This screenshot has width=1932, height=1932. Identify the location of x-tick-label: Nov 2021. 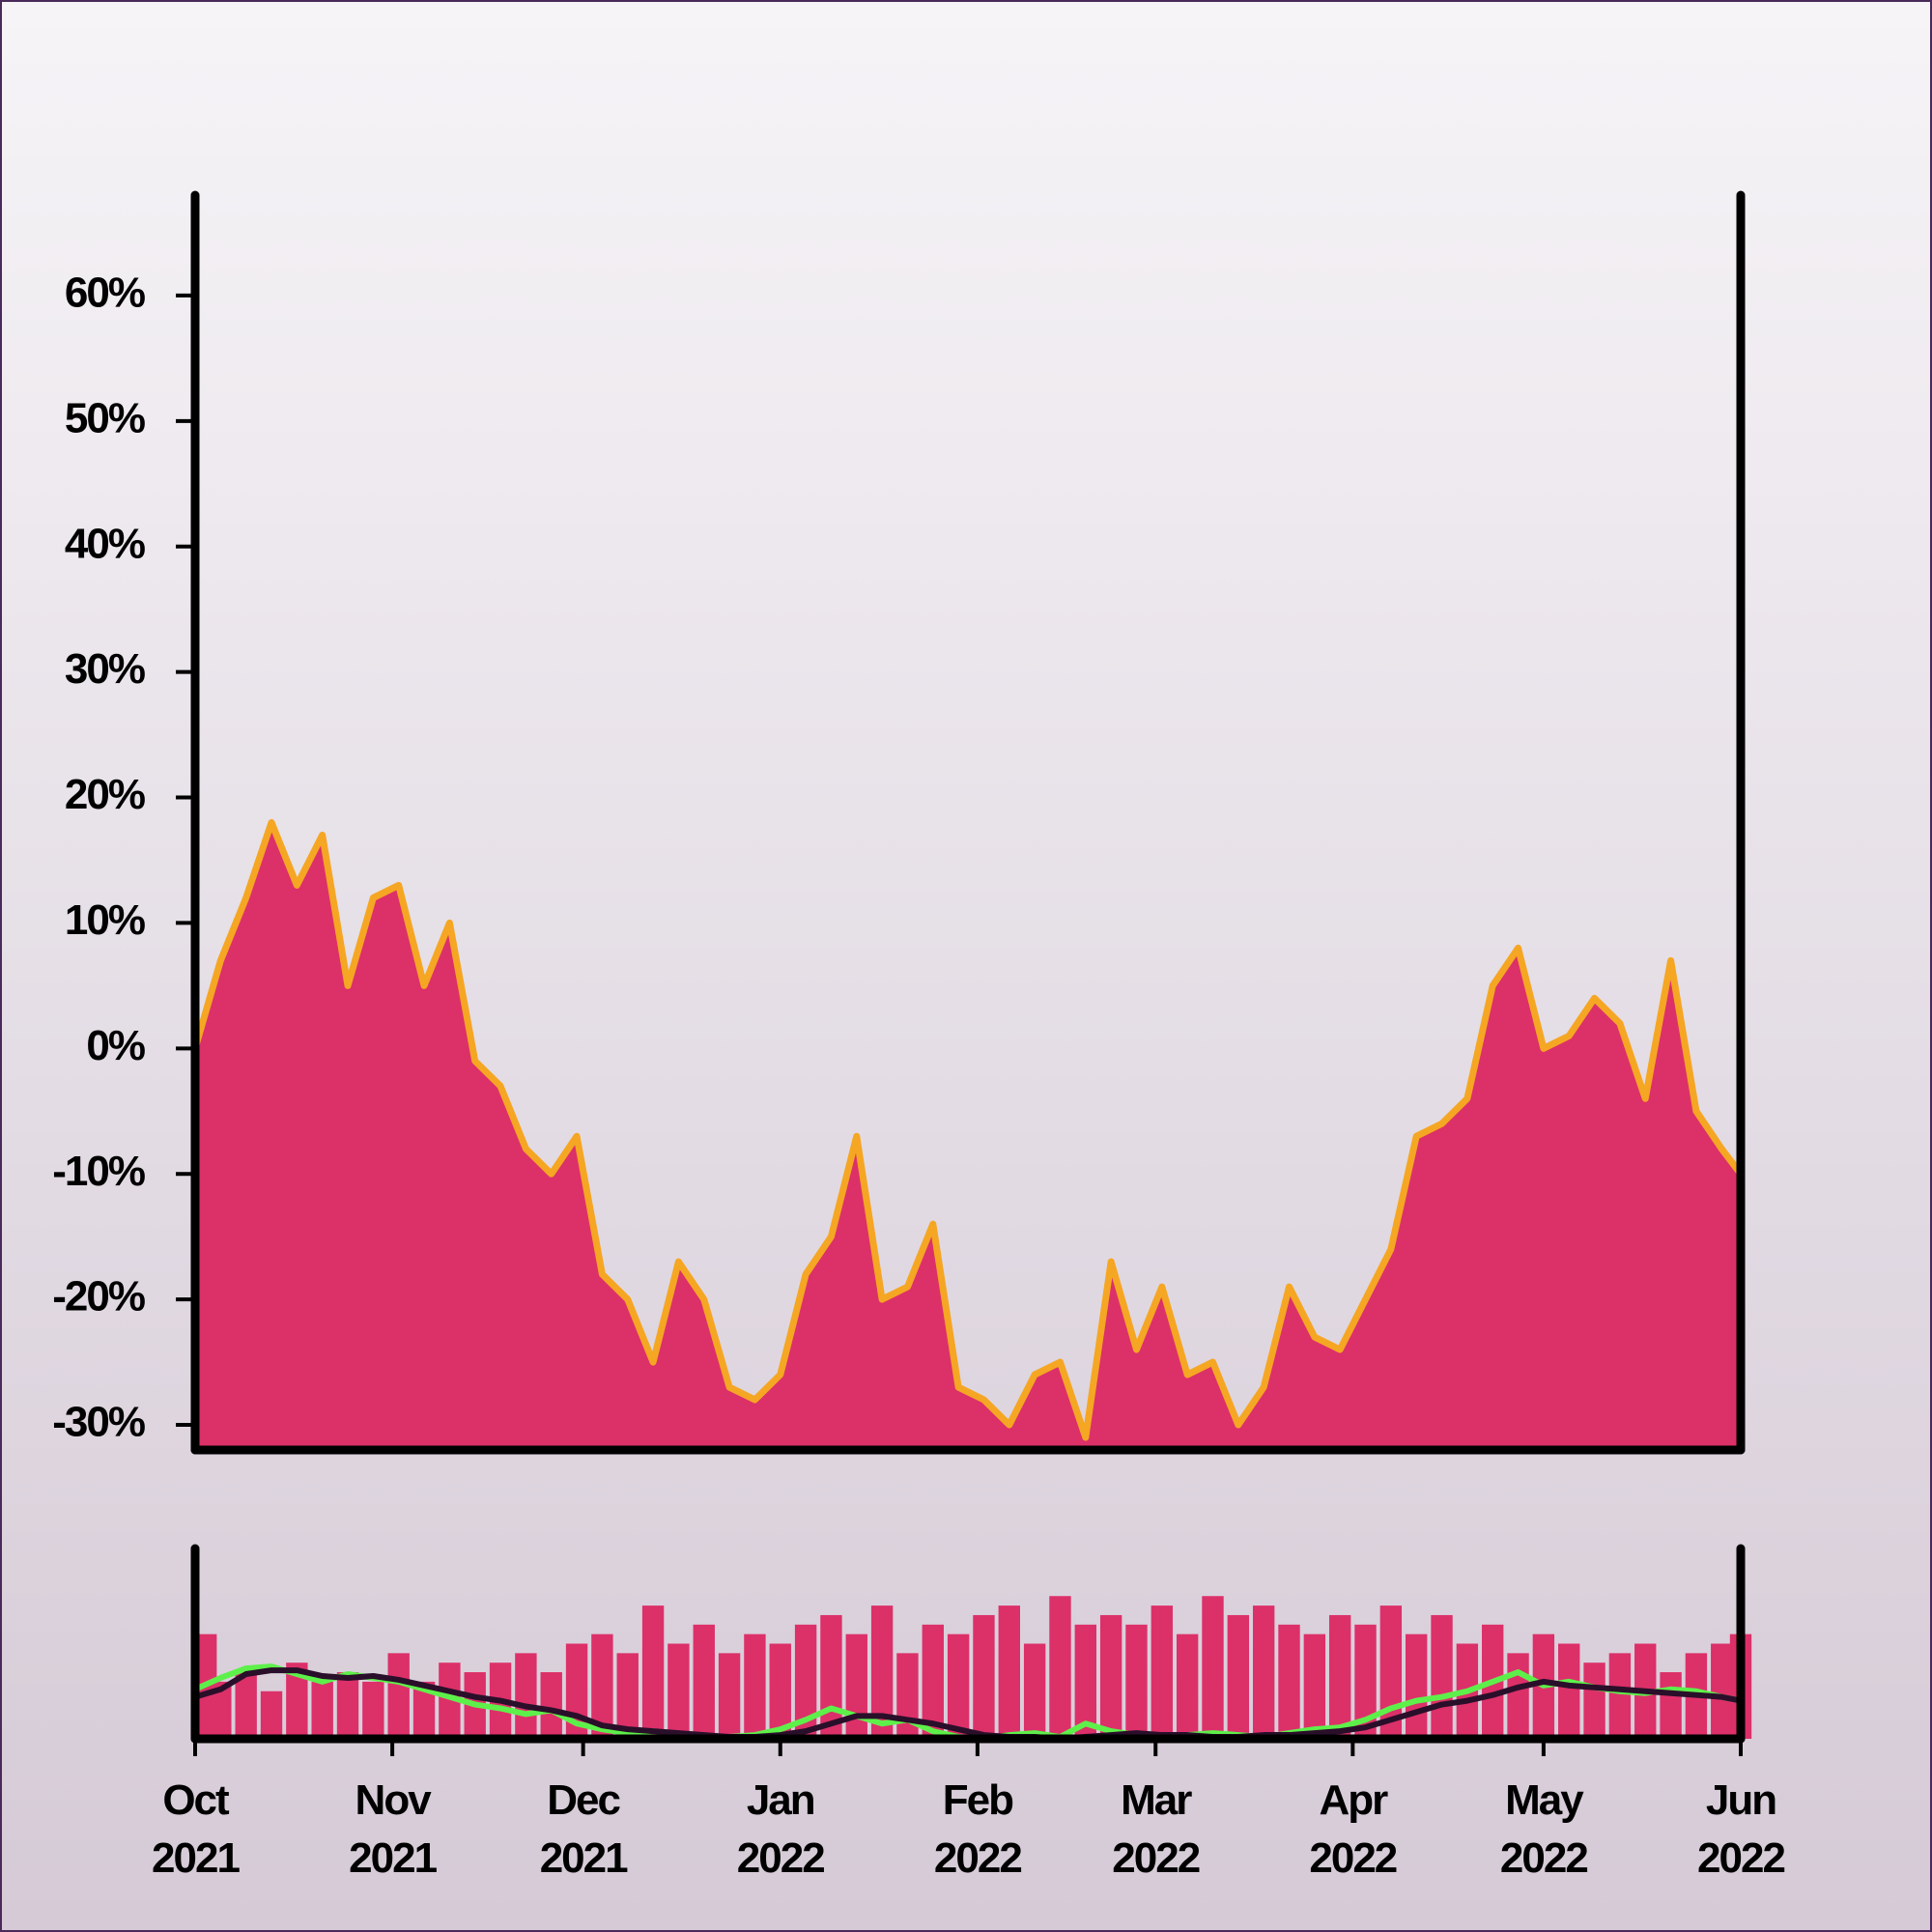
(393, 1829).